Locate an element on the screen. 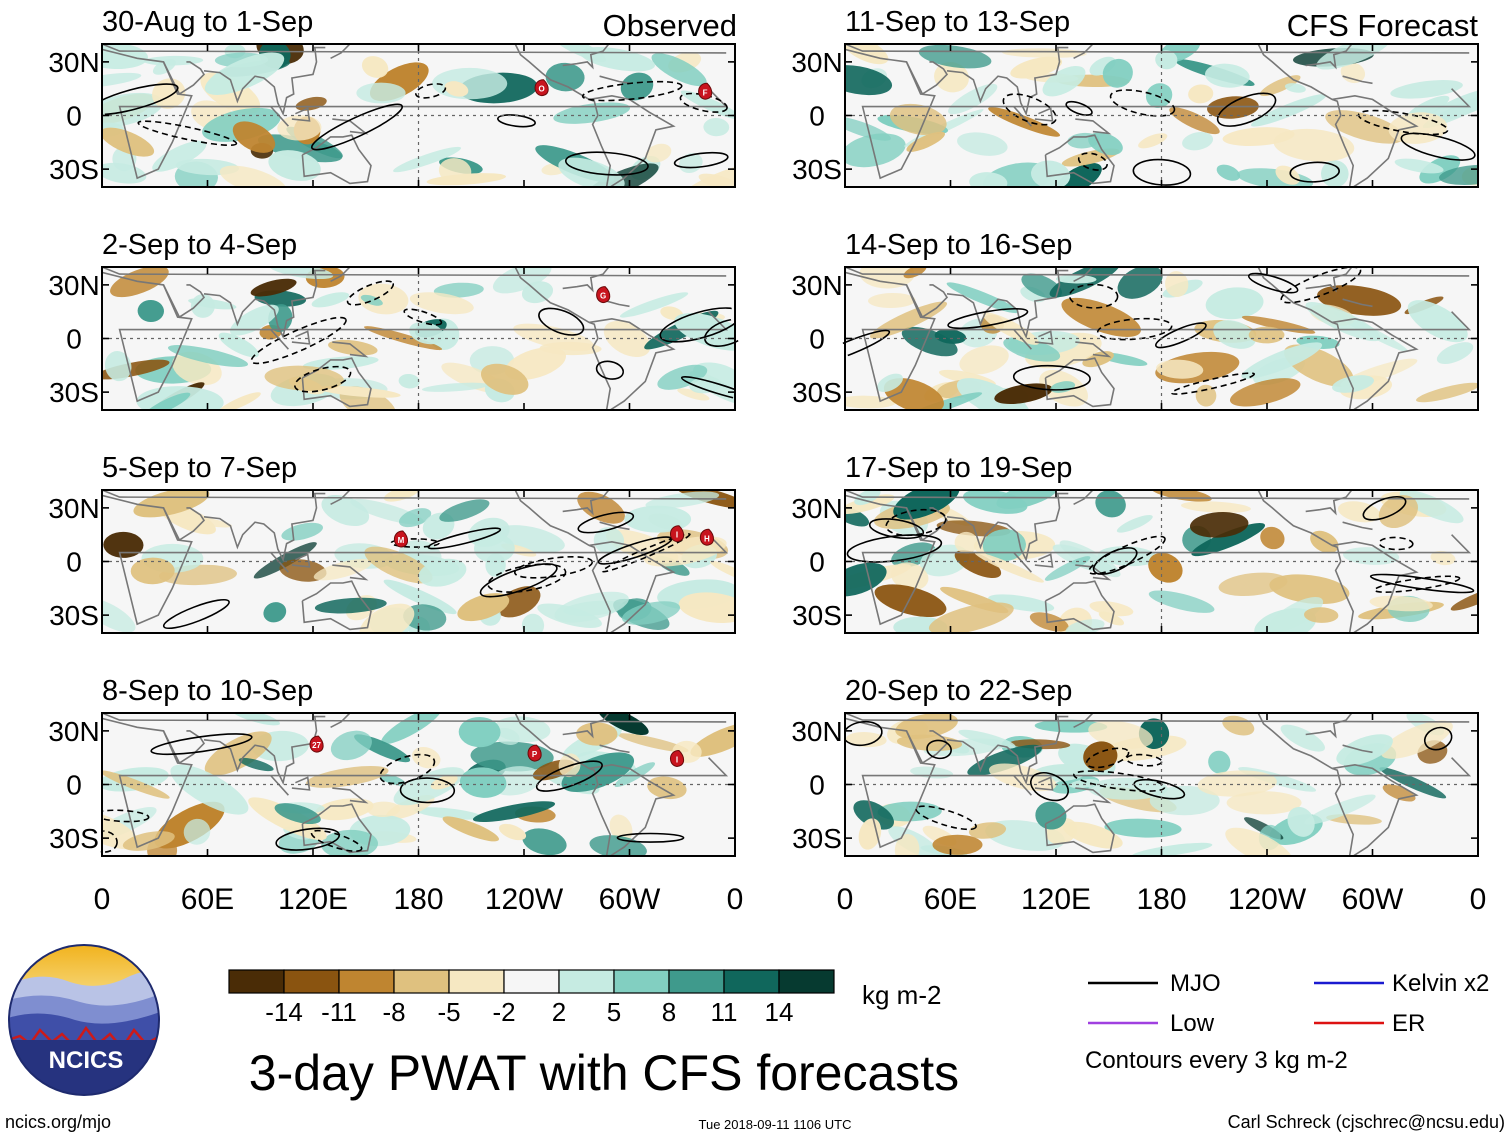 This screenshot has width=1510, height=1137. storm-marker: G is located at coordinates (603, 295).